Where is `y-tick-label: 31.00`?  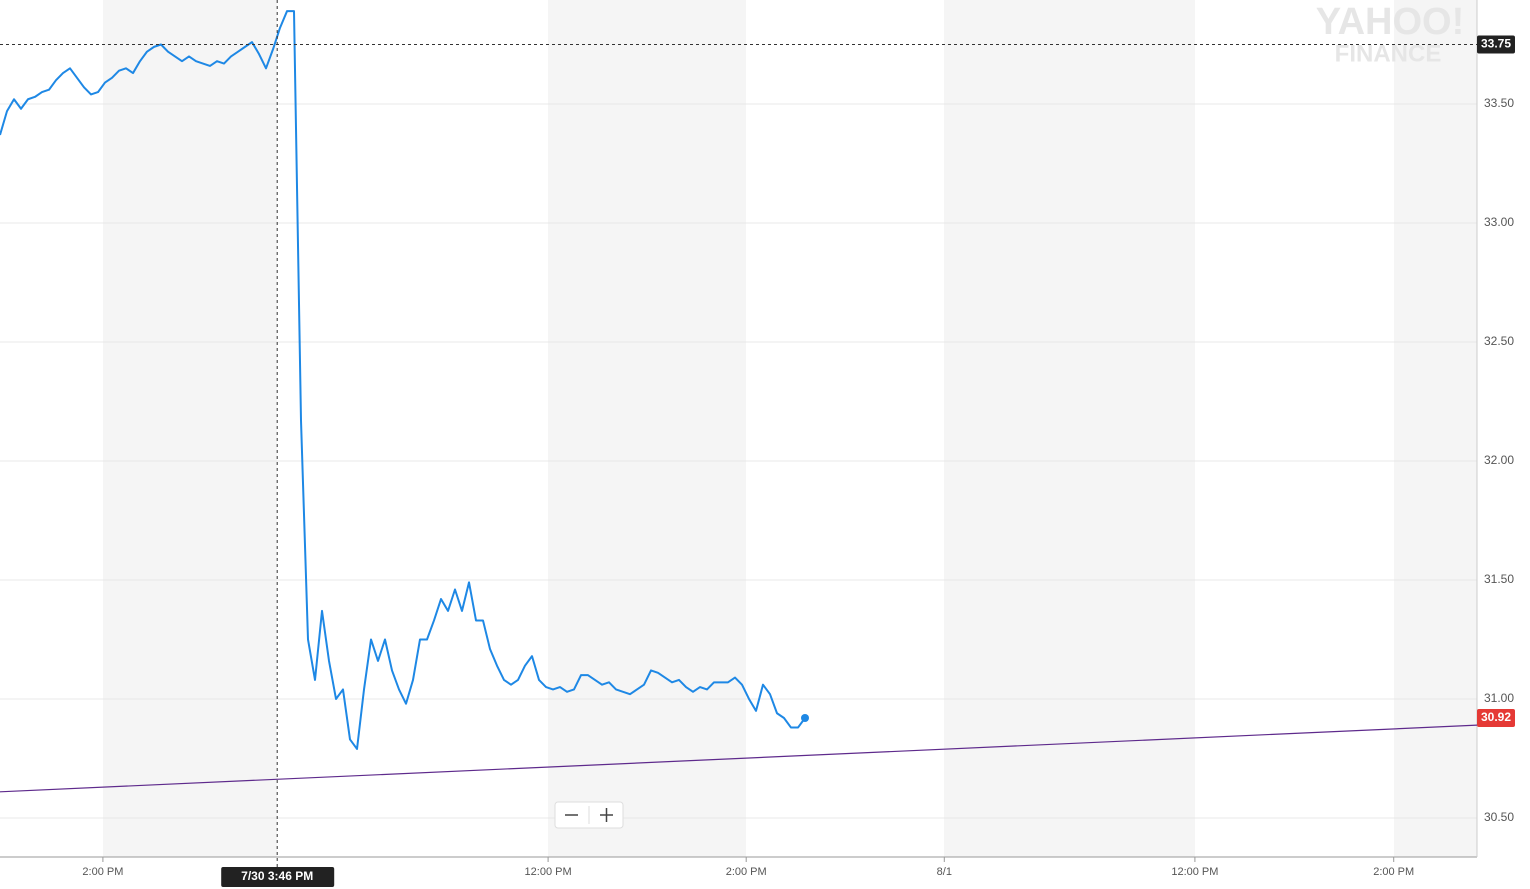
y-tick-label: 31.00 is located at coordinates (1499, 698).